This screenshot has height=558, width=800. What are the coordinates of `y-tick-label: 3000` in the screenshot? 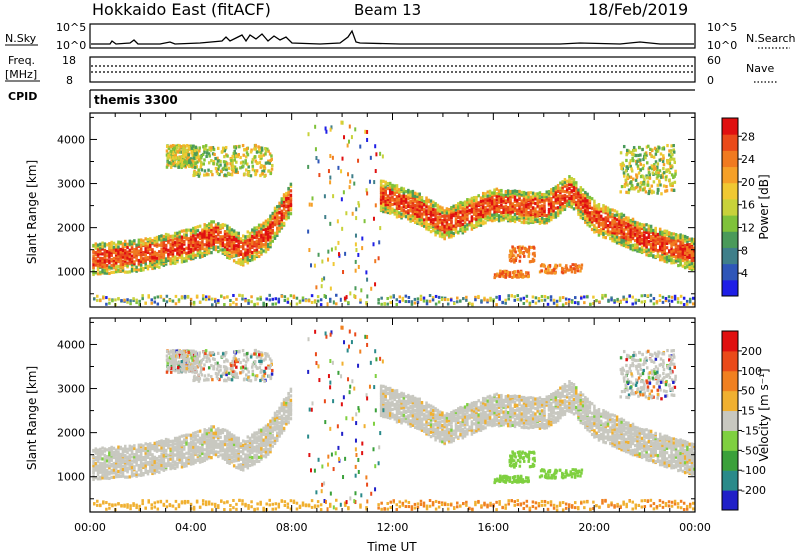 It's located at (71, 184).